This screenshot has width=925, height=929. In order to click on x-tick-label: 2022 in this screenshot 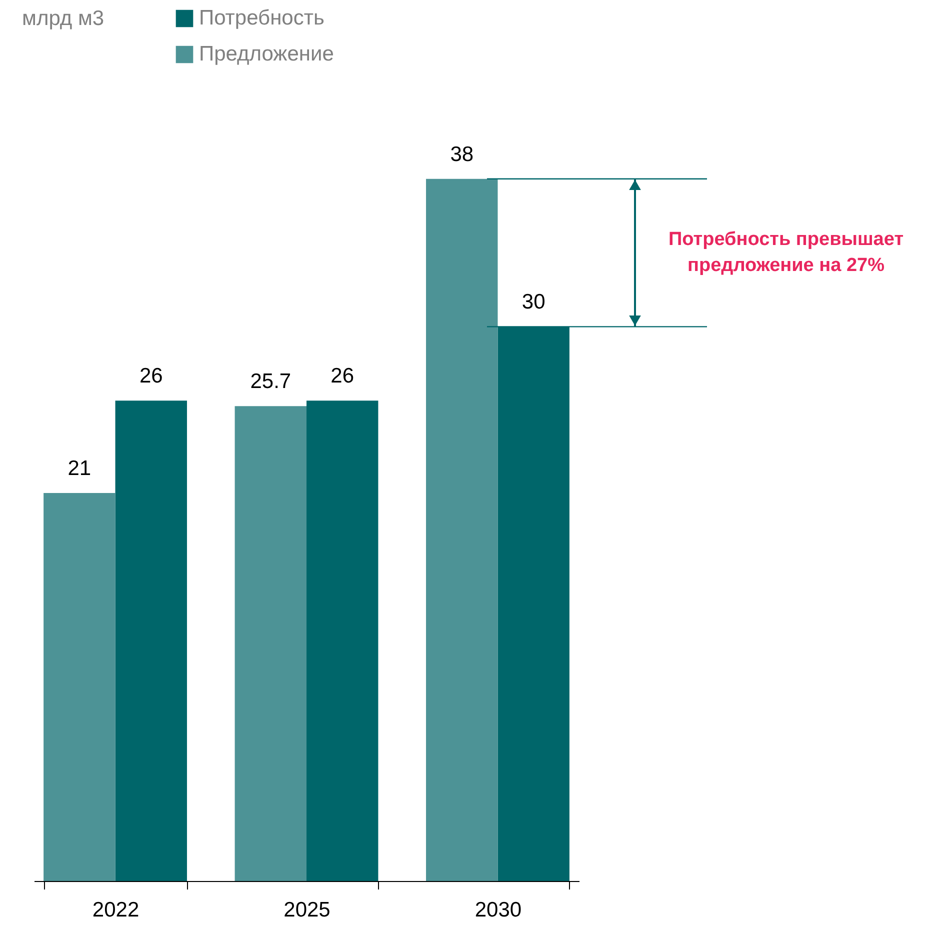, I will do `click(116, 910)`.